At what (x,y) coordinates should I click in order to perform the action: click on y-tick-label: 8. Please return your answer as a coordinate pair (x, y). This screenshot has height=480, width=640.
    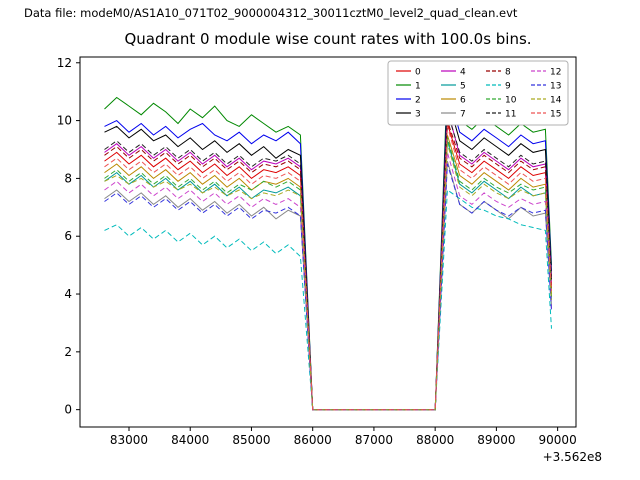
    Looking at the image, I should click on (68, 178).